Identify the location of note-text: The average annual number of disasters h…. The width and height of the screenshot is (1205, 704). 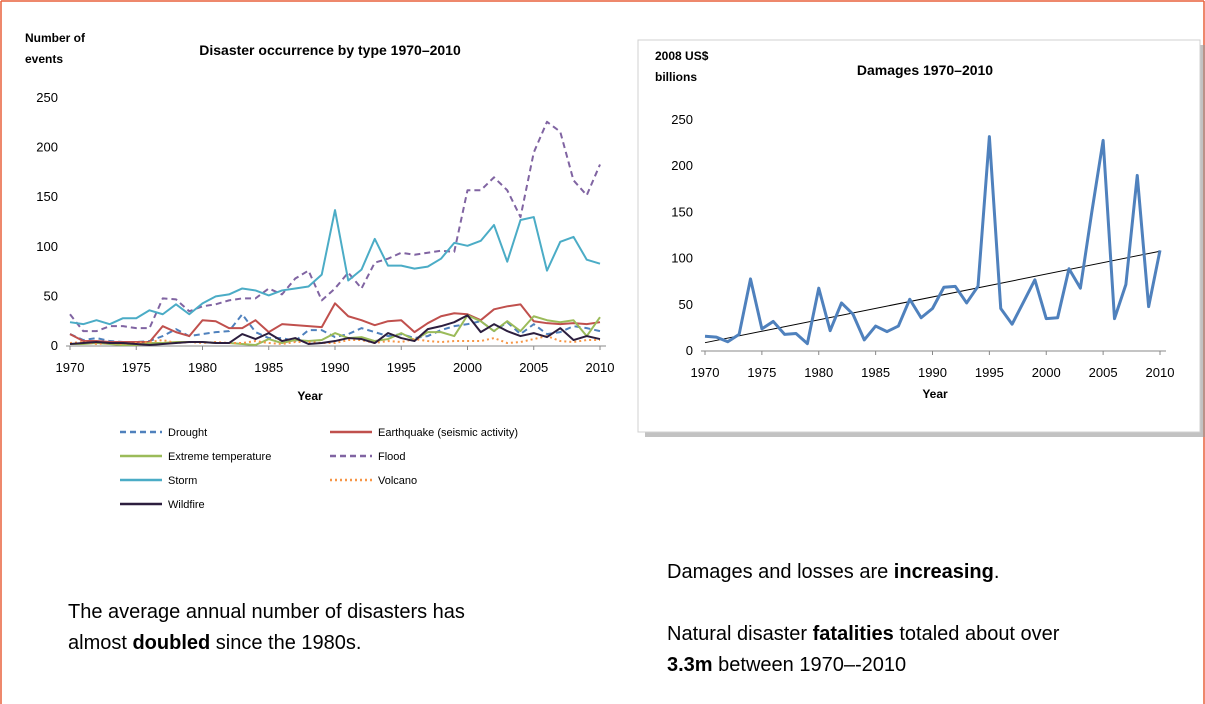
(266, 612).